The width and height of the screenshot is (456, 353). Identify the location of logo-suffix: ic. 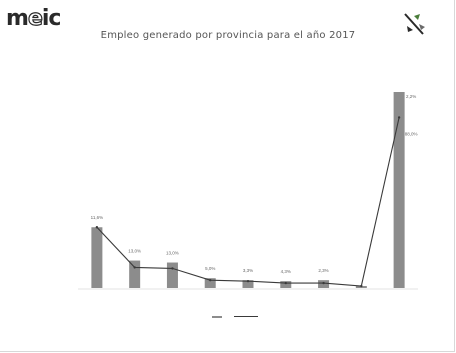
(51, 18).